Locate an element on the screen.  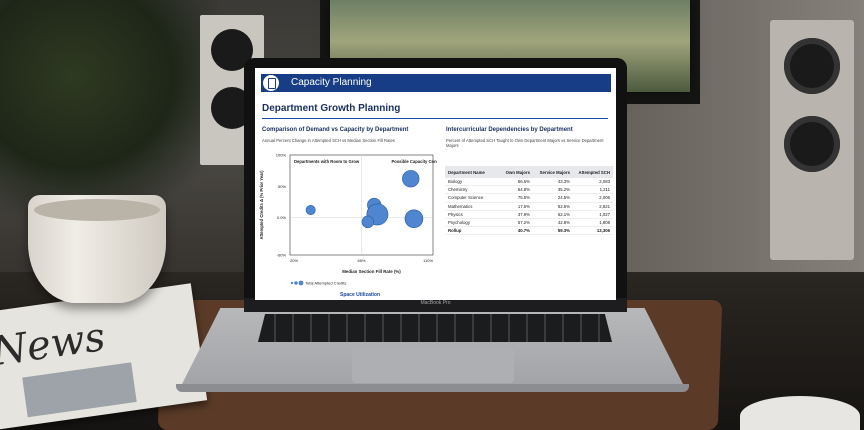
newspaper-photo is located at coordinates (79, 390).